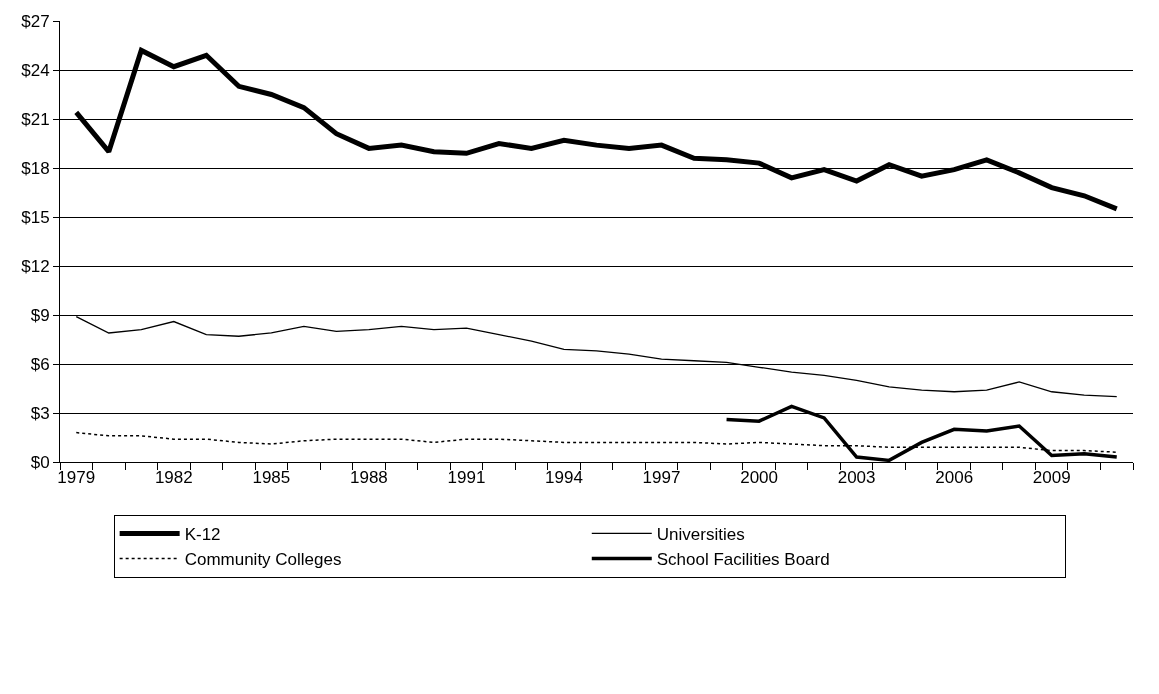  I want to click on x-tick-label: 2003, so click(856, 478).